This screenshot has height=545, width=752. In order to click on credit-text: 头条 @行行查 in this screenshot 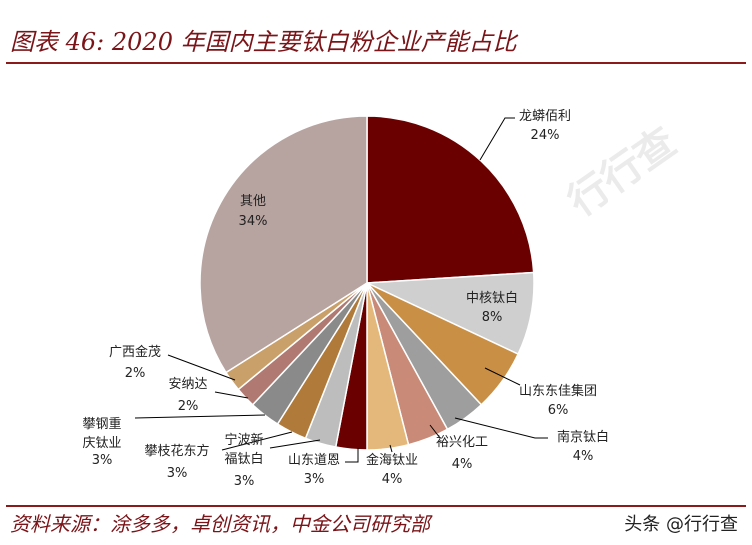, I will do `click(681, 524)`.